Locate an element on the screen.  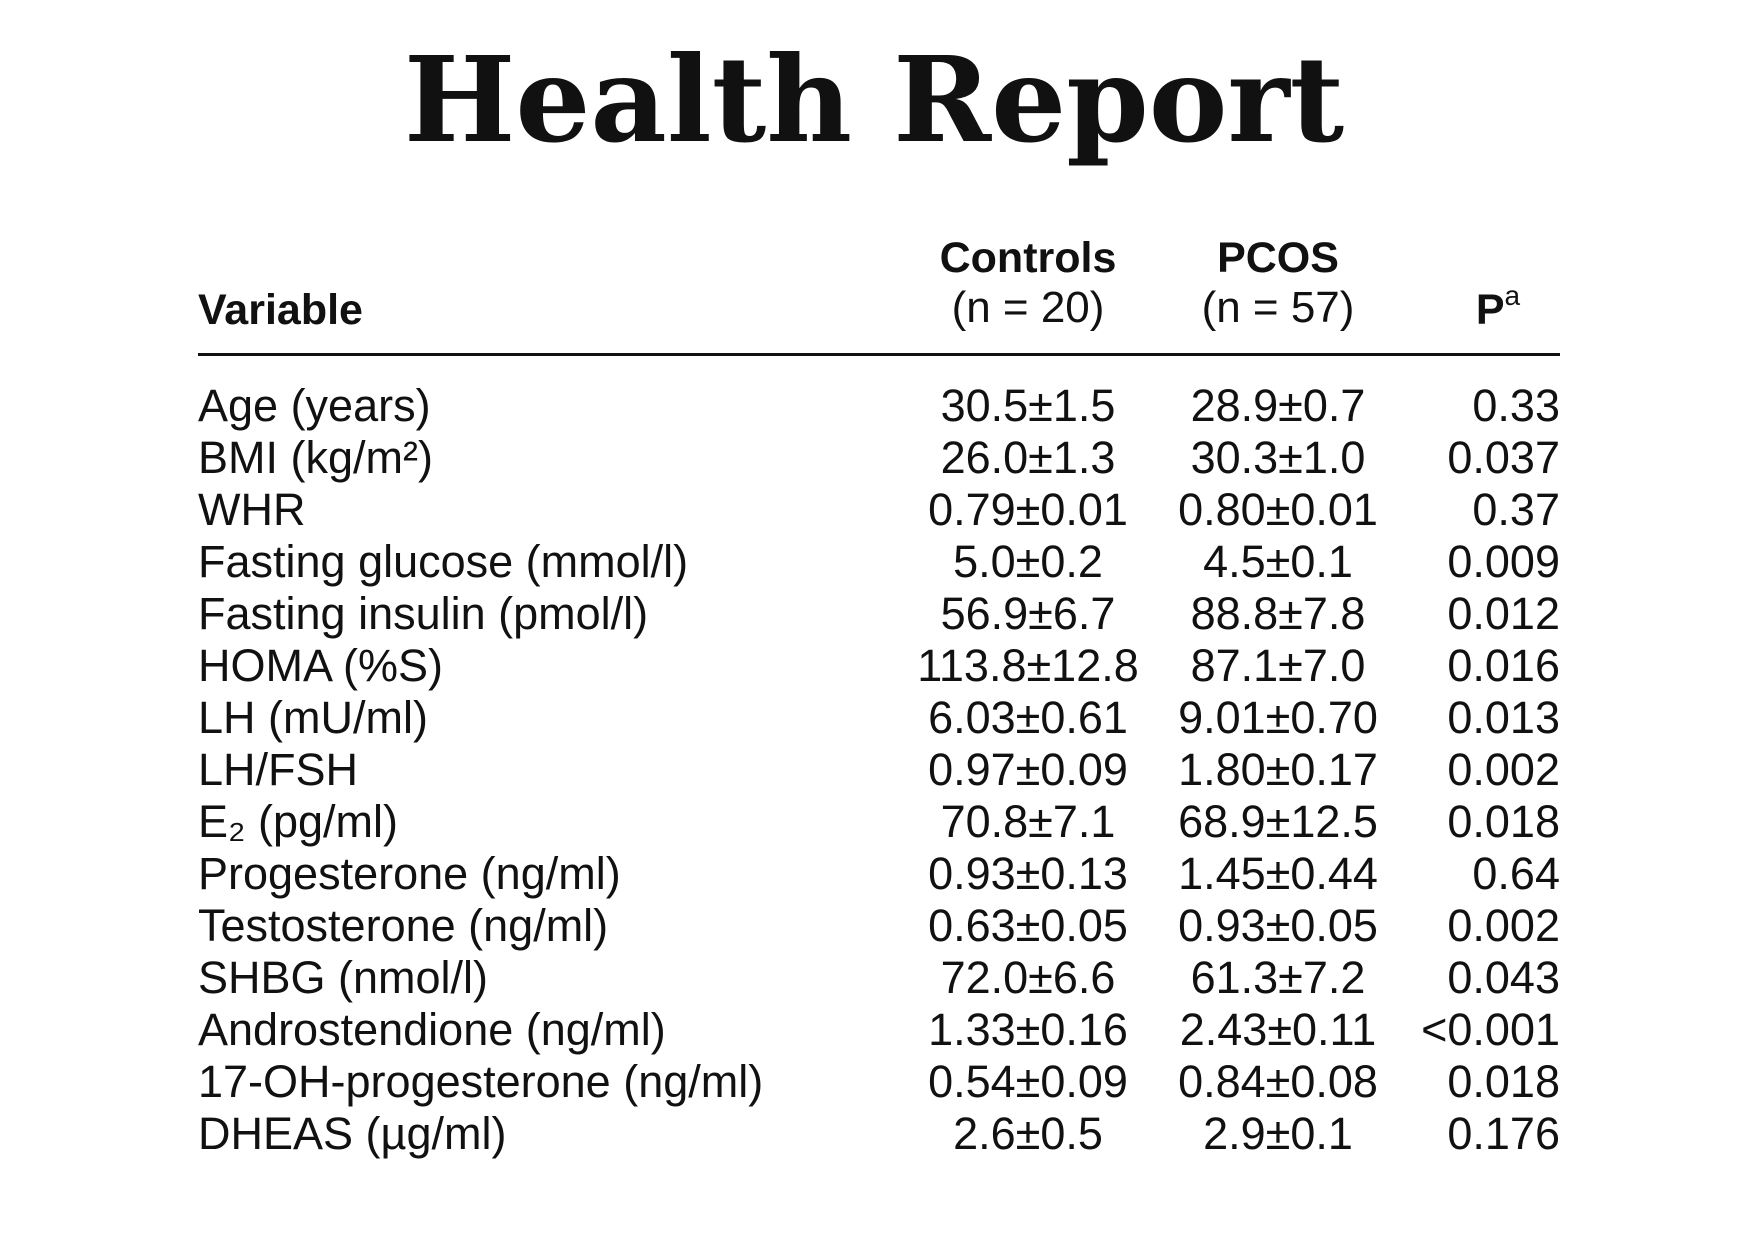
cell-pcos: 1.45±0.44 is located at coordinates (1278, 873).